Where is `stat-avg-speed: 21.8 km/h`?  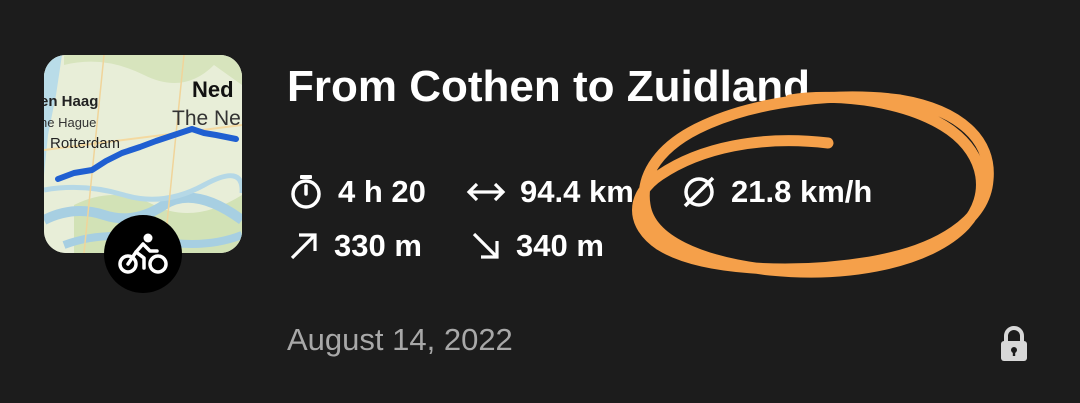 stat-avg-speed: 21.8 km/h is located at coordinates (776, 192).